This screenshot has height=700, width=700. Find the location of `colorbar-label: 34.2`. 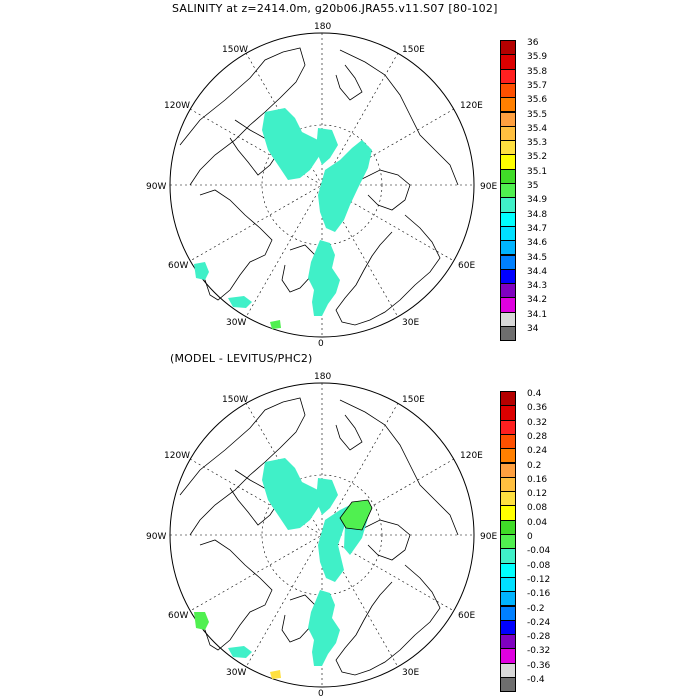

colorbar-label: 34.2 is located at coordinates (537, 300).